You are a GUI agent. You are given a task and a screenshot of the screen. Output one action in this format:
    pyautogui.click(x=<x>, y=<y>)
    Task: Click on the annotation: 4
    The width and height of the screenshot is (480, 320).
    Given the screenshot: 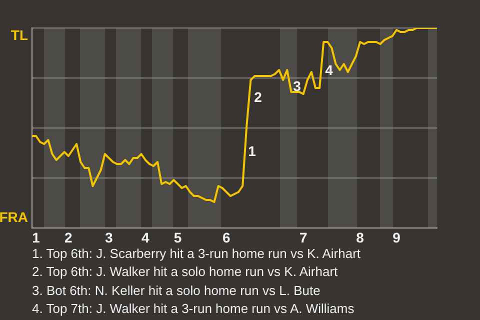 What is the action you would take?
    pyautogui.click(x=329, y=70)
    